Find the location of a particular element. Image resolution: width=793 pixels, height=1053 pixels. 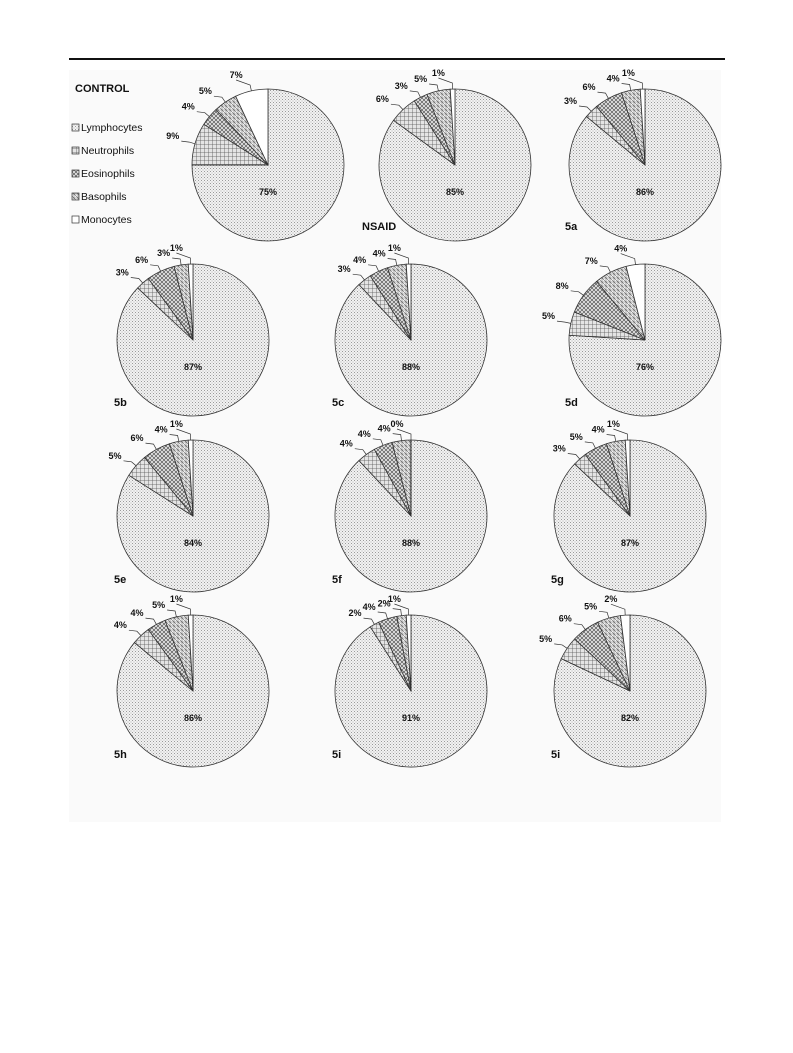

pie-chart-title: 5b is located at coordinates (120, 403).